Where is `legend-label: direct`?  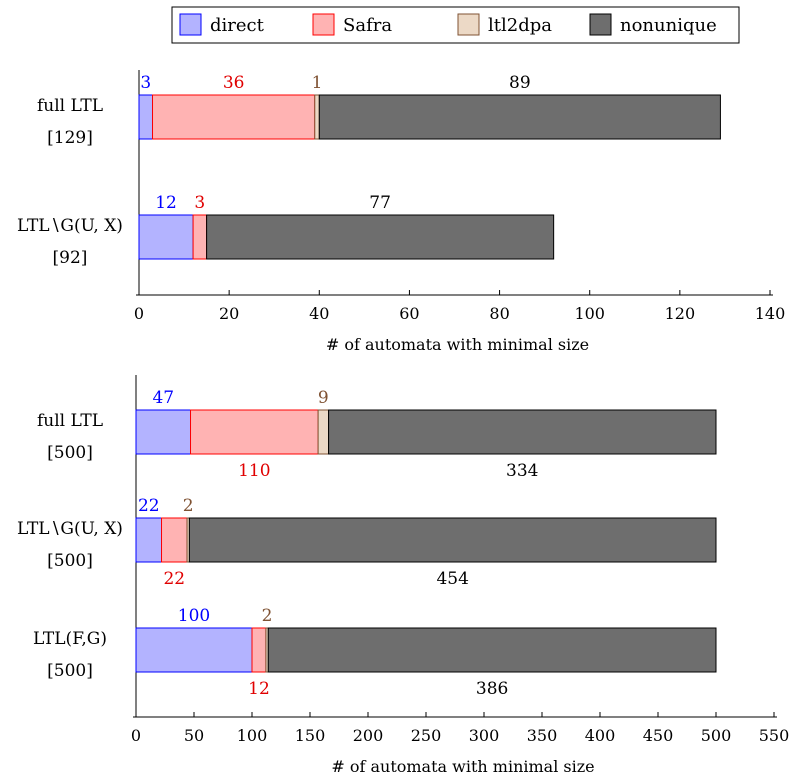 legend-label: direct is located at coordinates (237, 25).